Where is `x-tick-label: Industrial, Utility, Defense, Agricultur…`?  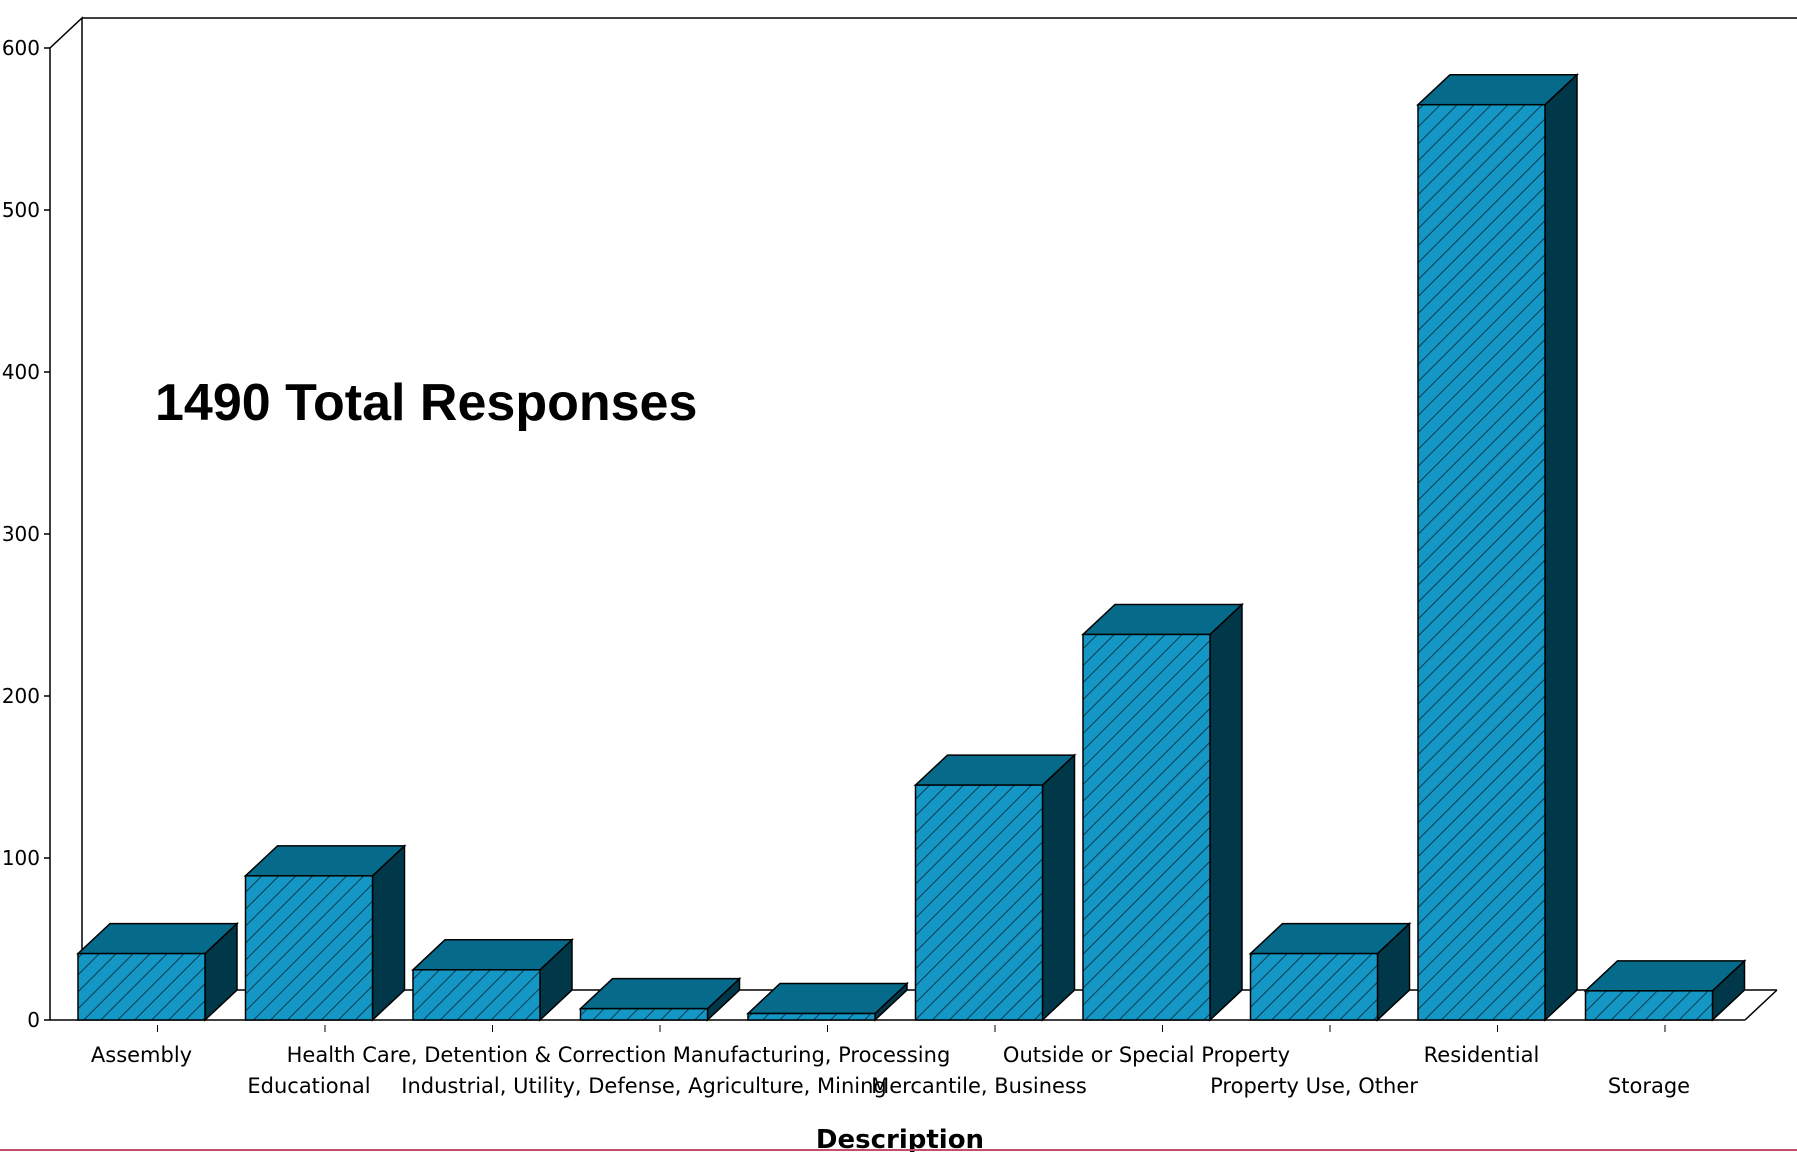
x-tick-label: Industrial, Utility, Defense, Agricultur… is located at coordinates (643, 1086).